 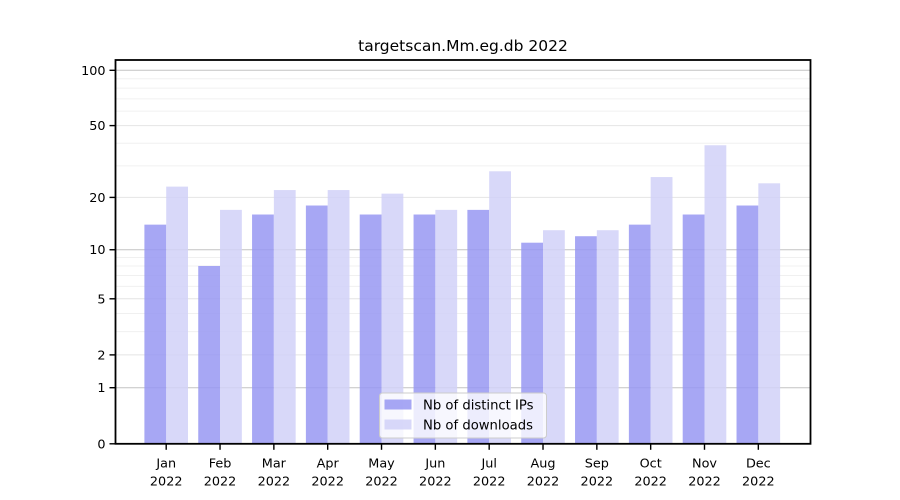 I want to click on y-tick-label-2: 2, so click(x=101, y=355).